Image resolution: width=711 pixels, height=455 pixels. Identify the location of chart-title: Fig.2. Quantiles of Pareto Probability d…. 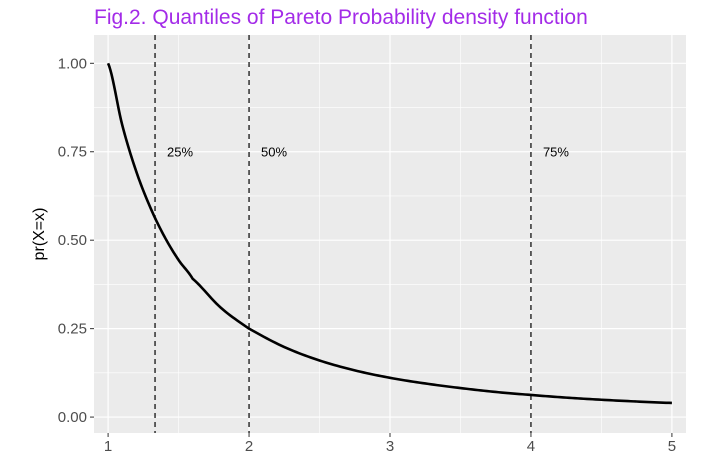
(341, 17).